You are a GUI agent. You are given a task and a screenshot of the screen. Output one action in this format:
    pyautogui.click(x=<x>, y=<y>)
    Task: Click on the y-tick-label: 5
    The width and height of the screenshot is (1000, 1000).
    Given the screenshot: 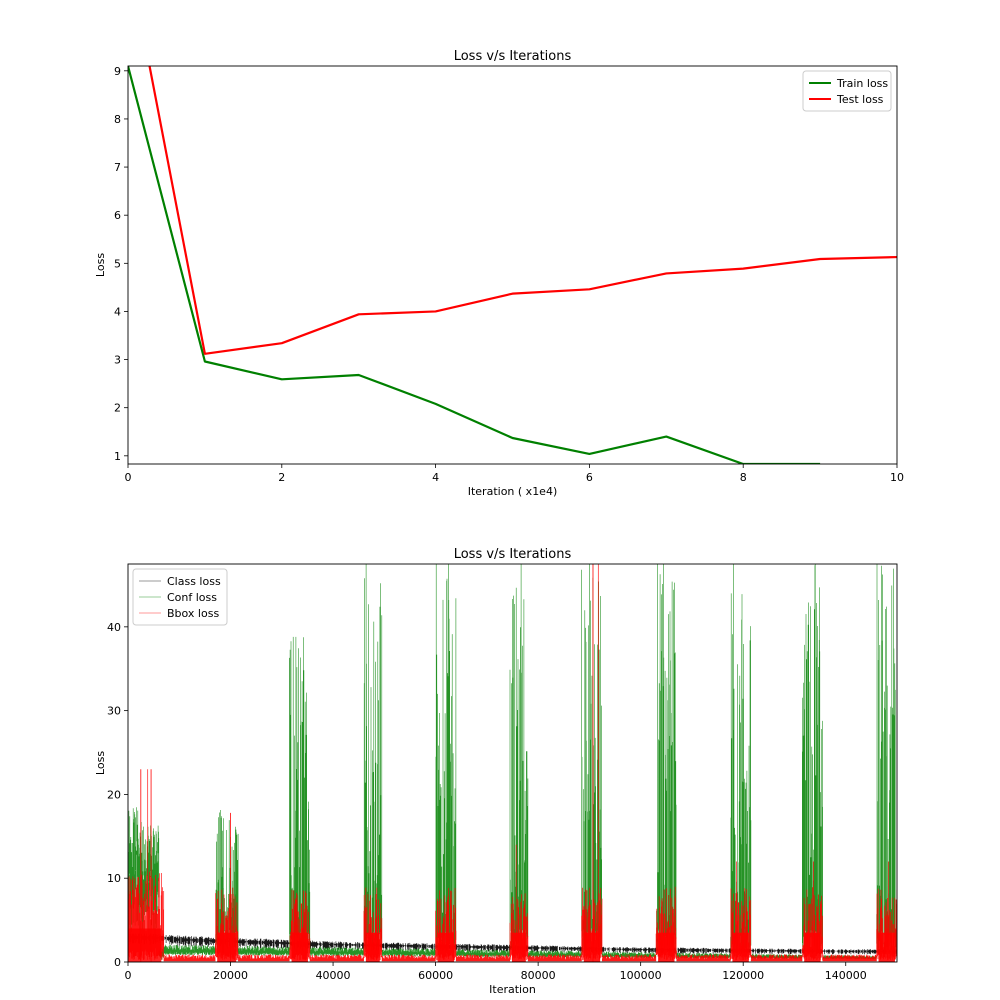 What is the action you would take?
    pyautogui.click(x=117, y=263)
    